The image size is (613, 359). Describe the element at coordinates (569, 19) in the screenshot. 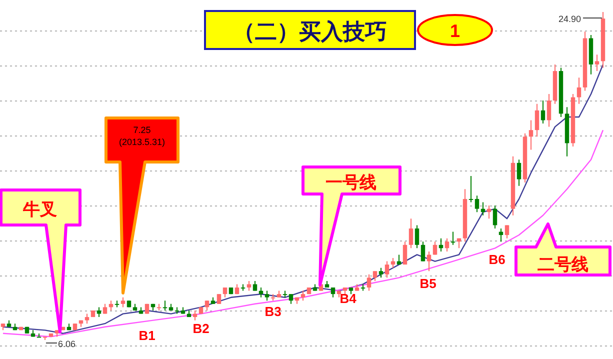

I see `annotation: 24.90` at that location.